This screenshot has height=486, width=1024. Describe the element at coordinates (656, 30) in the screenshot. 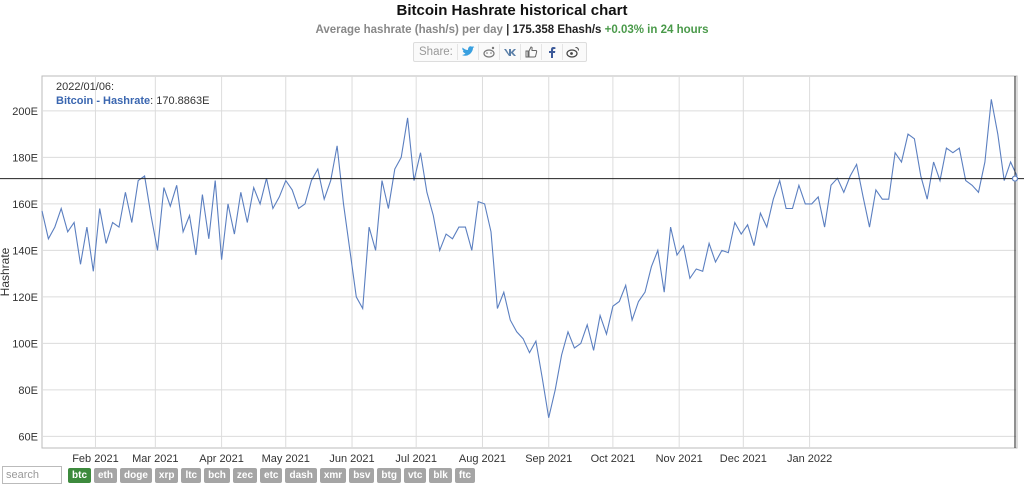

I see `change-24h: +0.03% in 24 hours` at that location.